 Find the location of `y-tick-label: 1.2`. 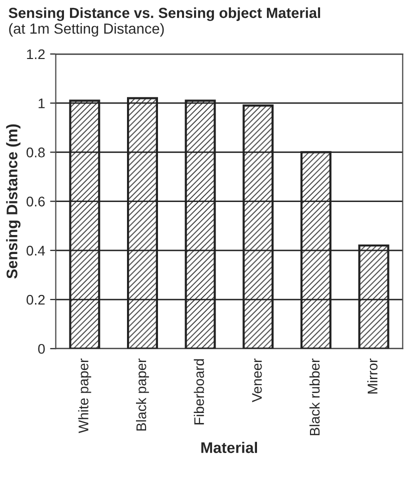

y-tick-label: 1.2 is located at coordinates (36, 54).